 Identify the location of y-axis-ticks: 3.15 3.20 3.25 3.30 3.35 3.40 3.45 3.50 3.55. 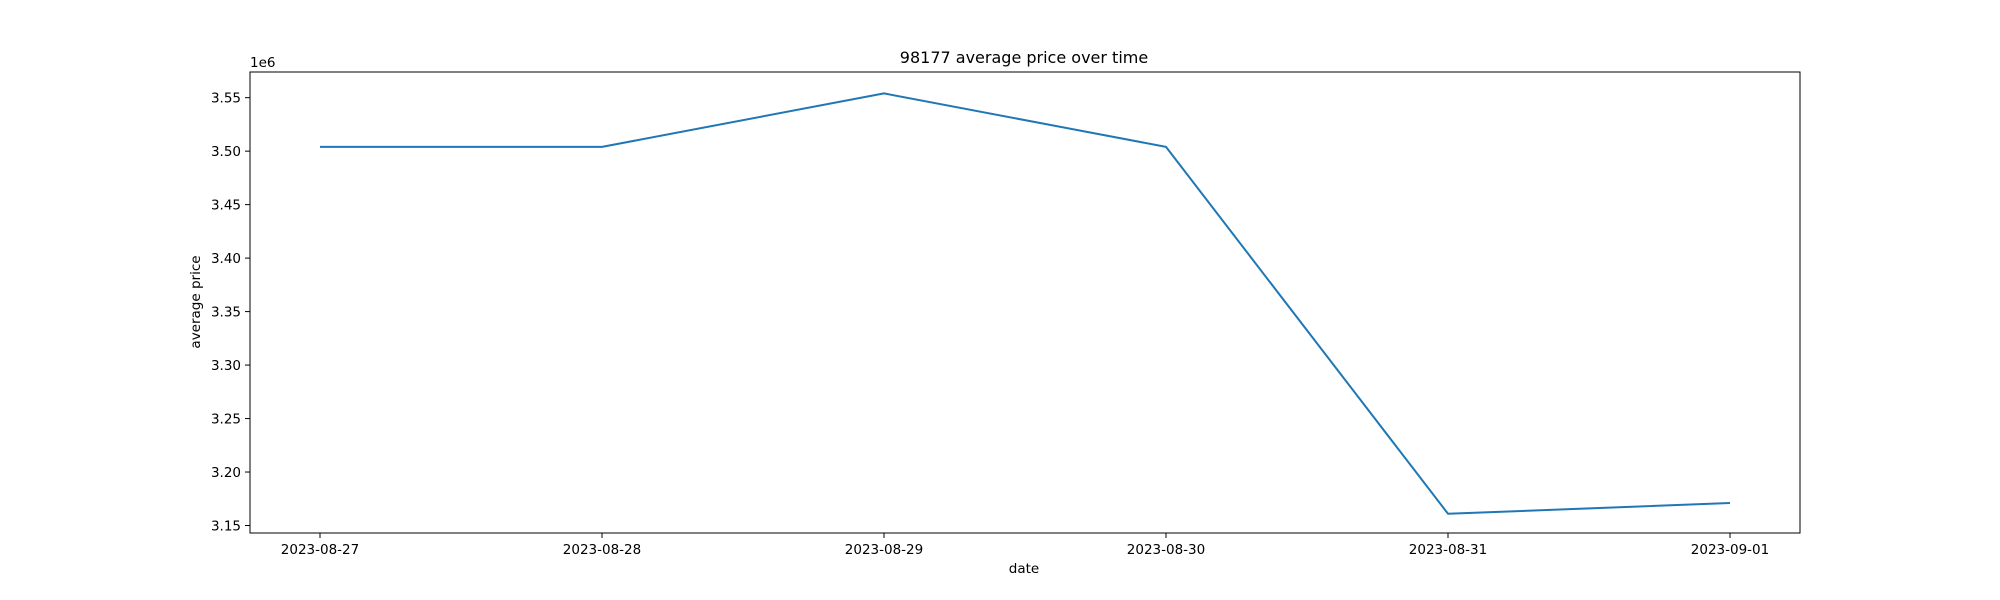
(230, 313).